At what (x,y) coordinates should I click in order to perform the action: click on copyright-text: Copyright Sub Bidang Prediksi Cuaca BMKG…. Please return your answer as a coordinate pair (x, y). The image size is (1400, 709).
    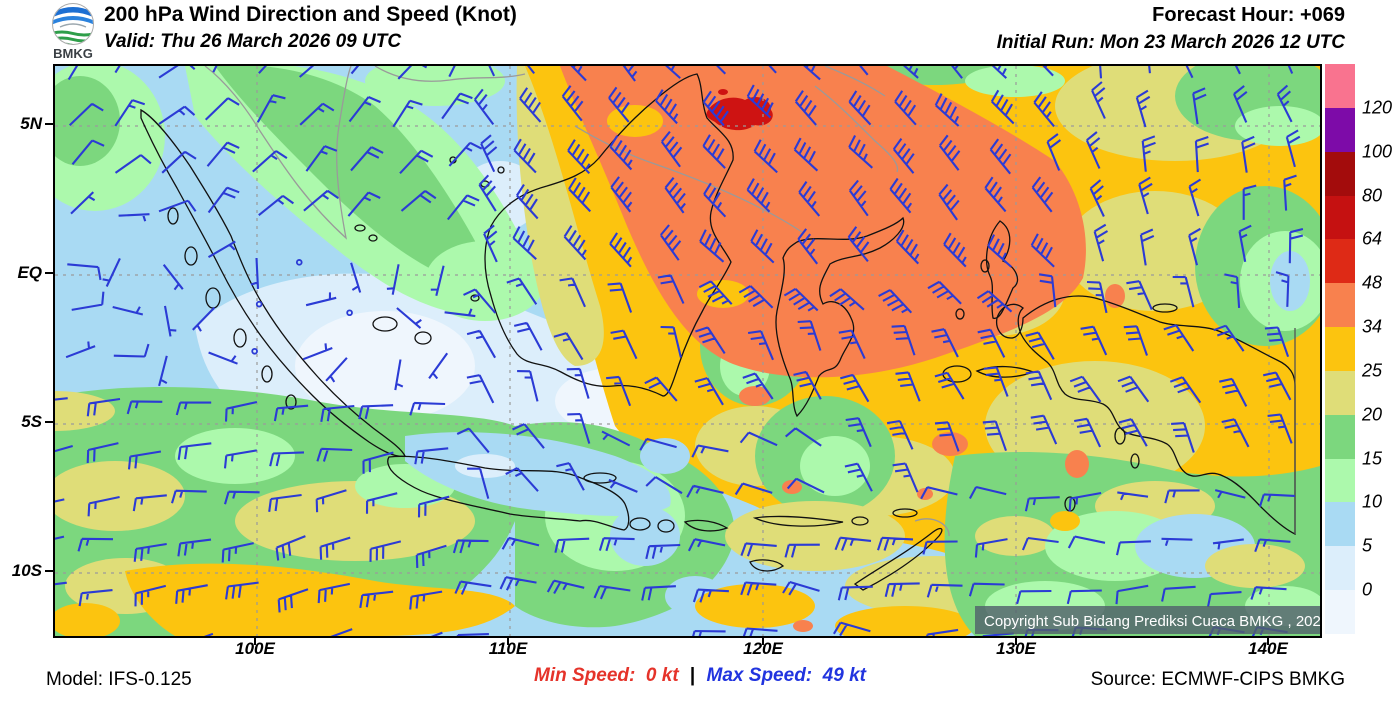
    Looking at the image, I should click on (1152, 621).